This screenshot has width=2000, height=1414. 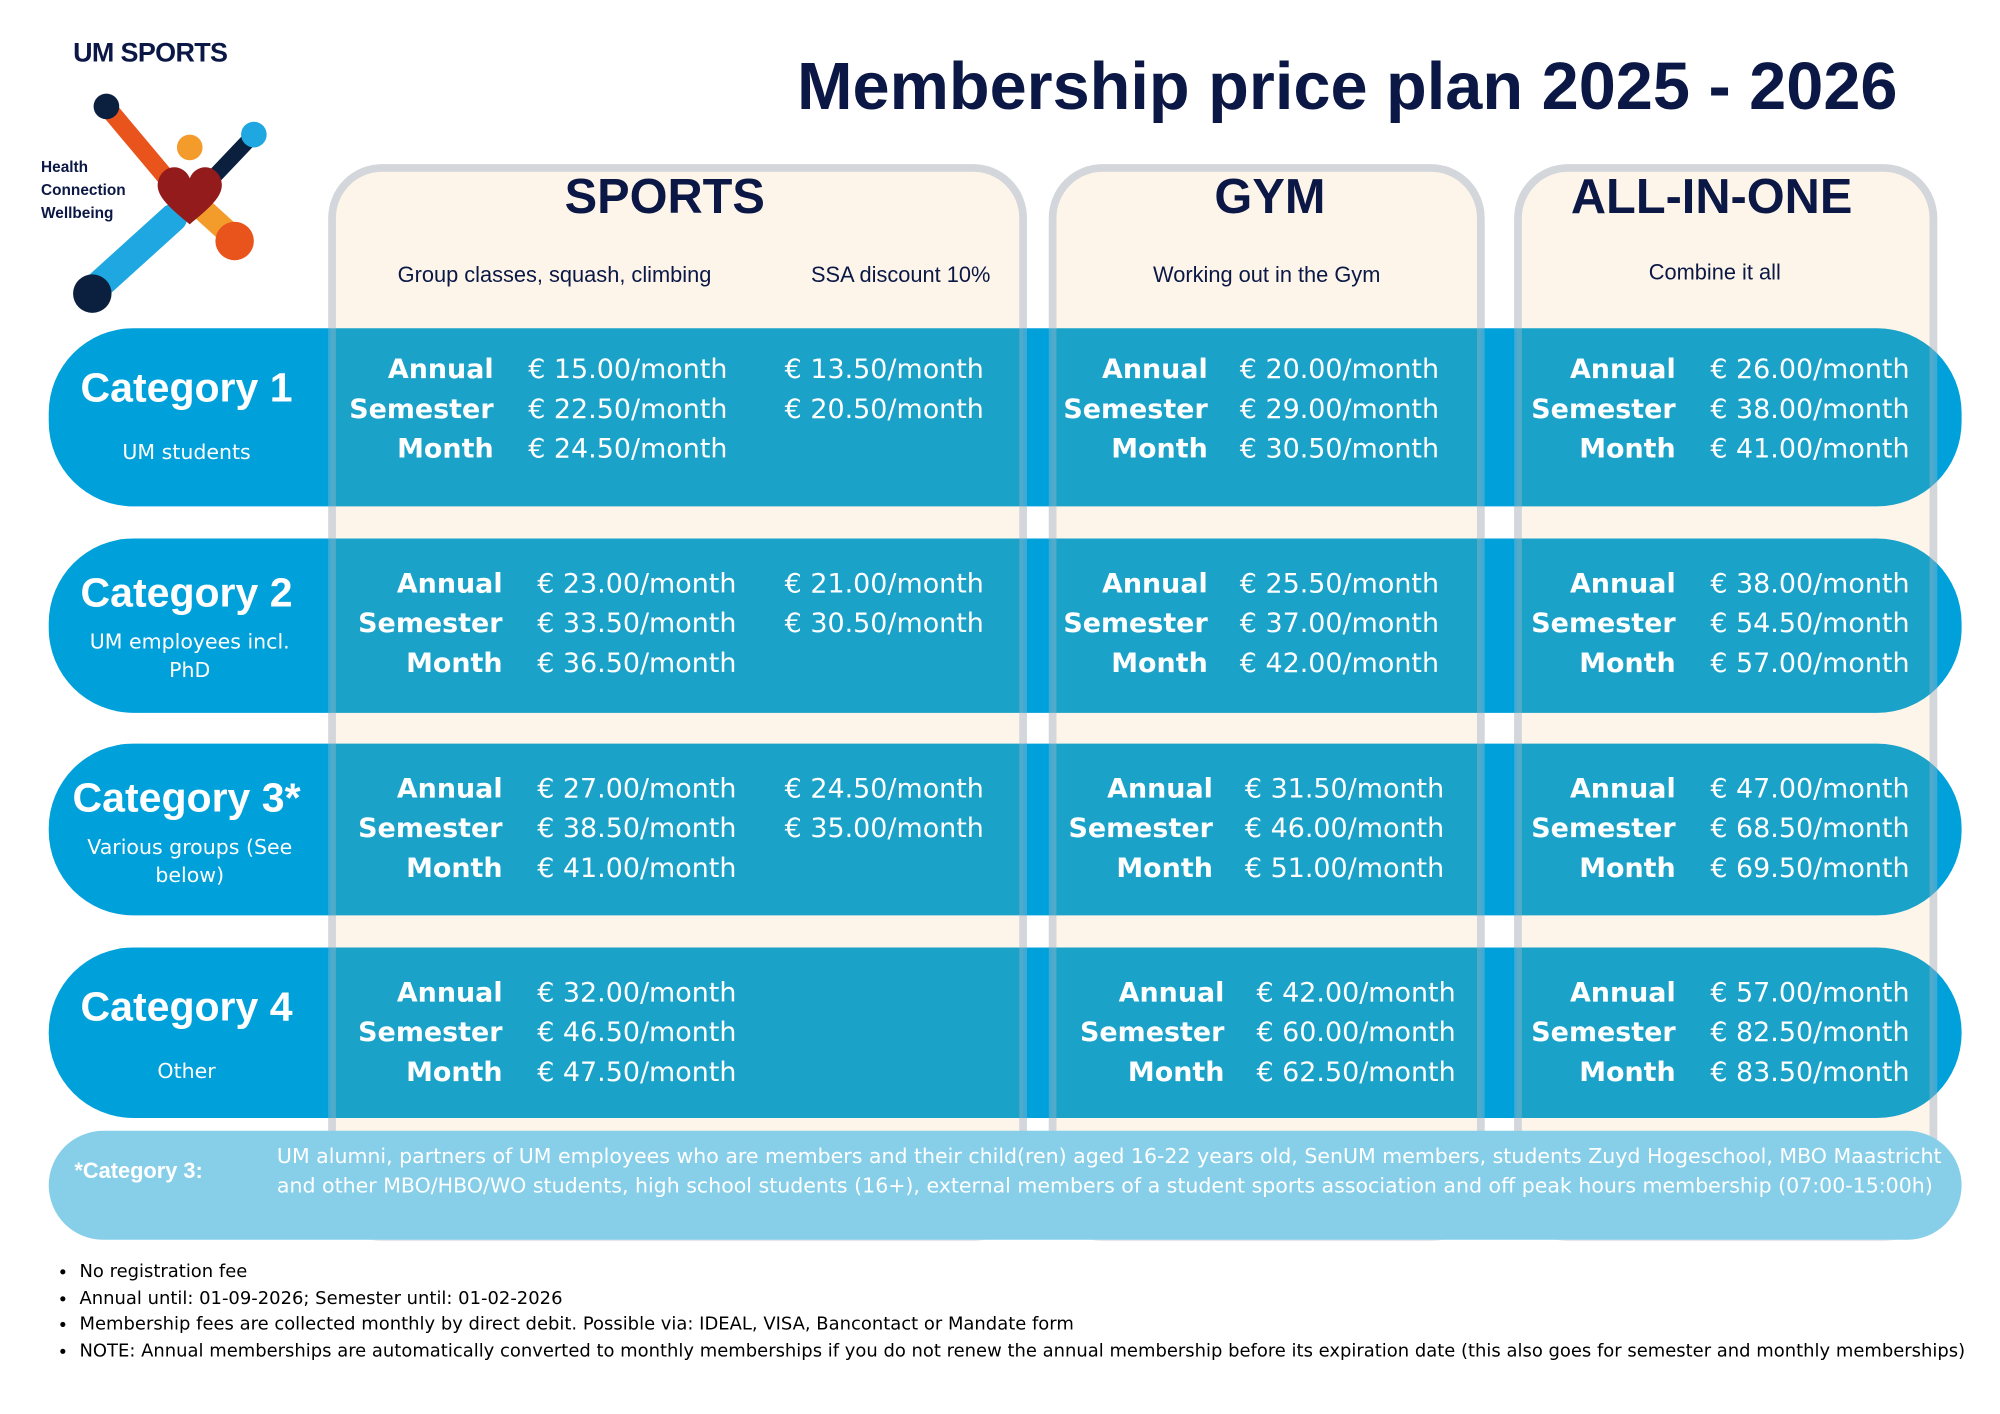 What do you see at coordinates (150, 53) in the screenshot?
I see `brand-name: UM SPORTS` at bounding box center [150, 53].